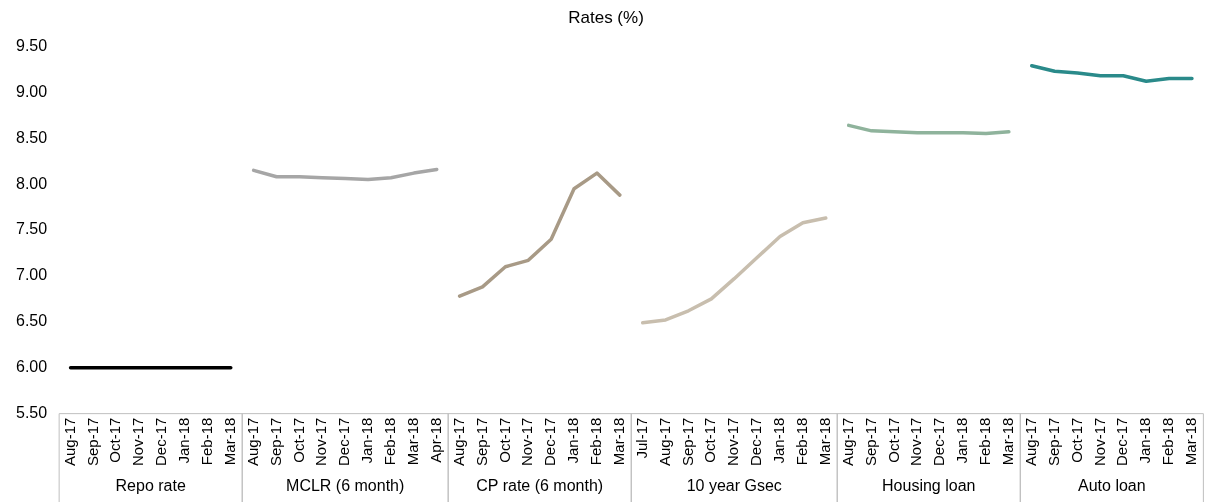  Describe the element at coordinates (540, 486) in the screenshot. I see `text: CP rate (6 month)` at that location.